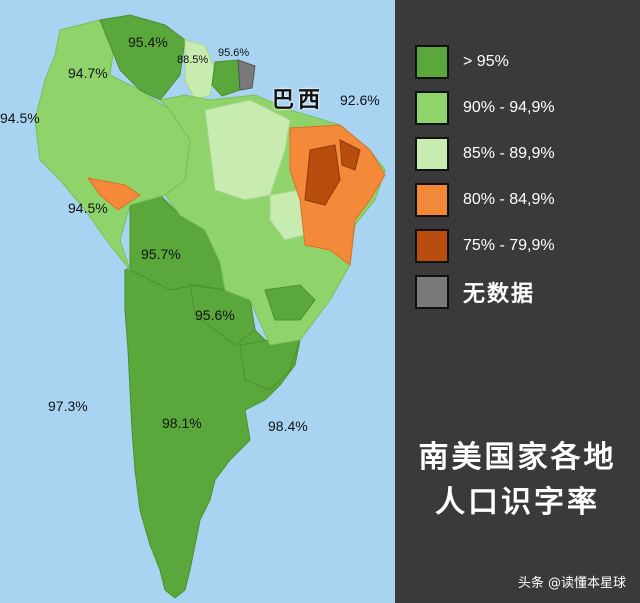 Image resolution: width=640 pixels, height=603 pixels. Describe the element at coordinates (288, 426) in the screenshot. I see `label-uruguay: 98.4%` at that location.